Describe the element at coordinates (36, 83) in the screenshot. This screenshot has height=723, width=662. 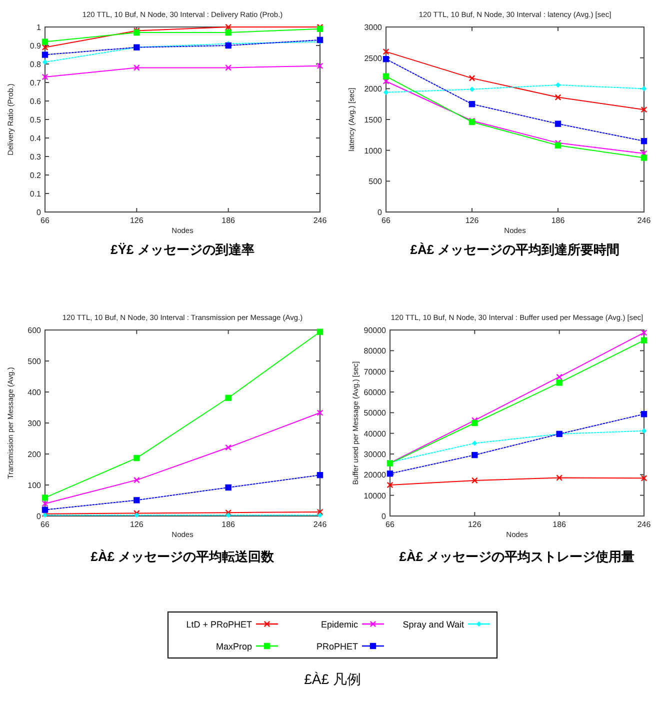
I see `y-tick-label: 0.7` at that location.